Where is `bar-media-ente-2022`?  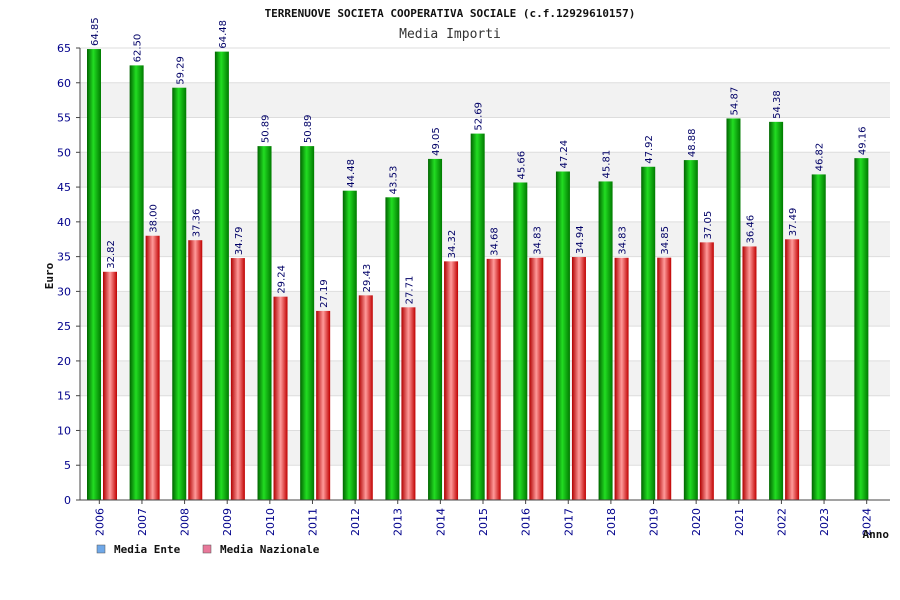 bar-media-ente-2022 is located at coordinates (776, 310).